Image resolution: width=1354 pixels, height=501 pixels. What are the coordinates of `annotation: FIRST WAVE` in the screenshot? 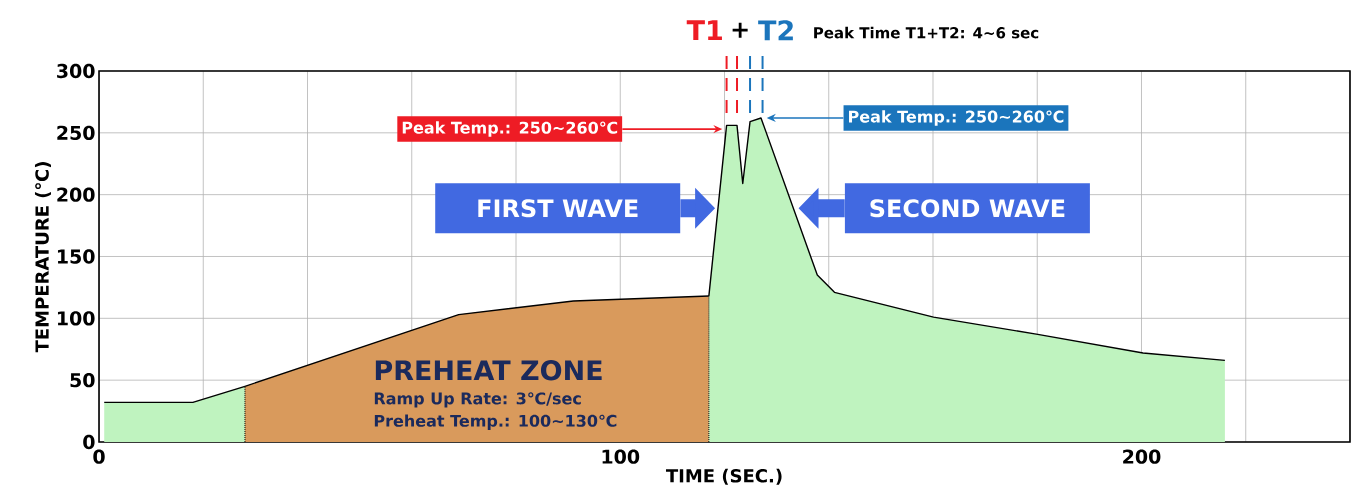 It's located at (558, 208).